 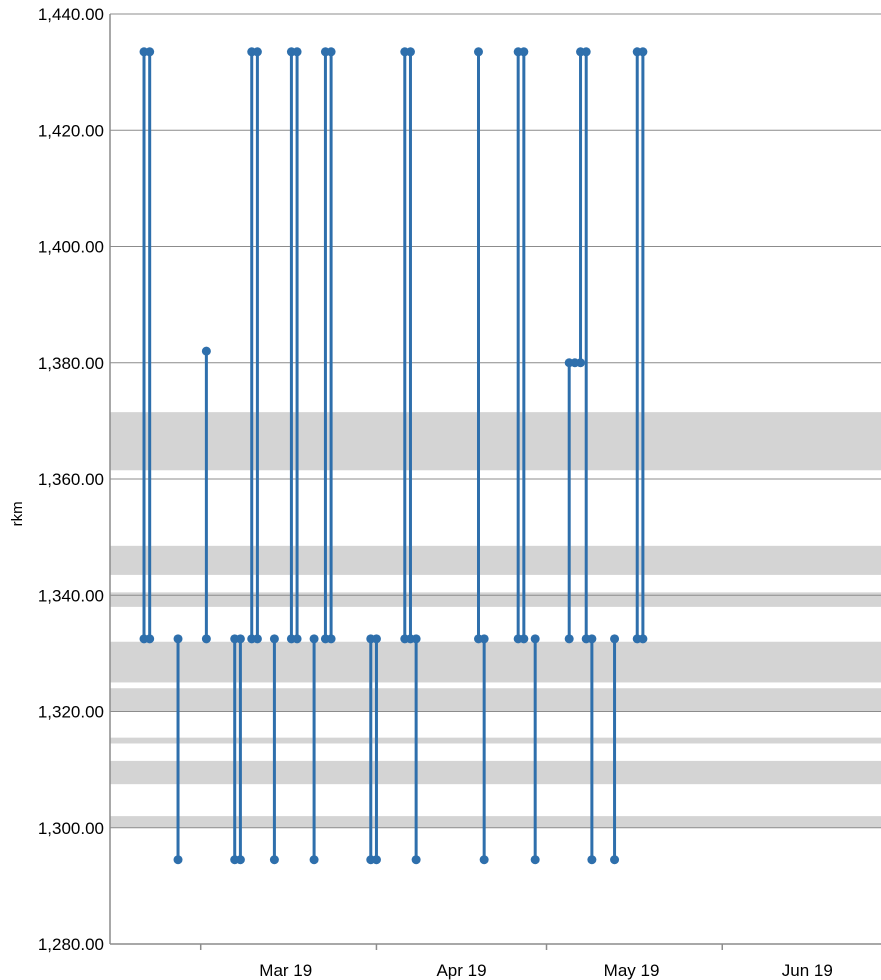 I want to click on y-tick-label: 1,340.00, so click(x=71, y=595).